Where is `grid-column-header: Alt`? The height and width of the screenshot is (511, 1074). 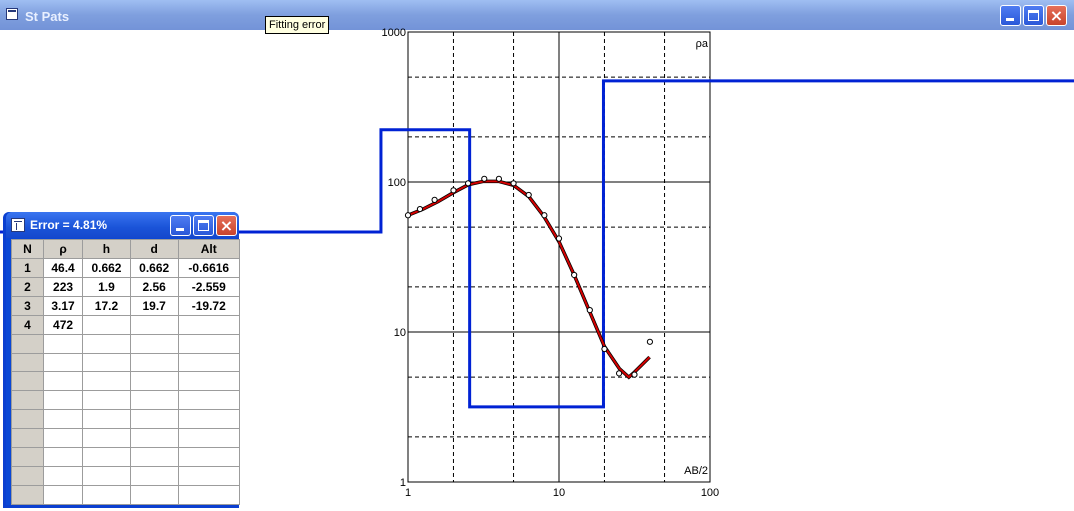
grid-column-header: Alt is located at coordinates (209, 249).